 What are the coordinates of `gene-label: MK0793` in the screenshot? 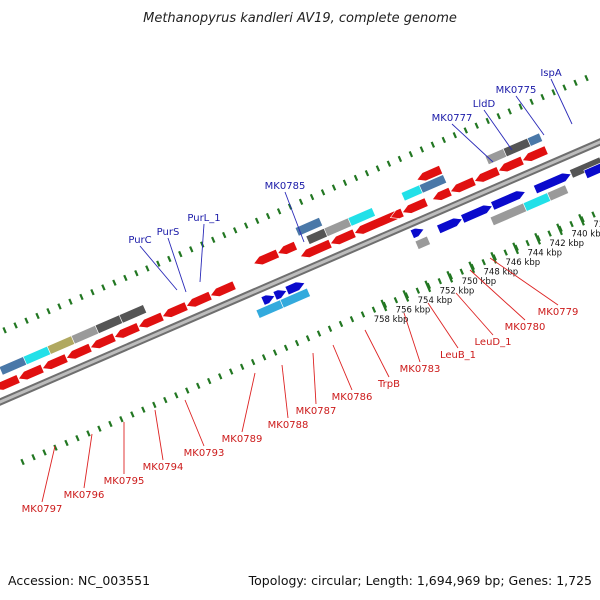 It's located at (204, 453).